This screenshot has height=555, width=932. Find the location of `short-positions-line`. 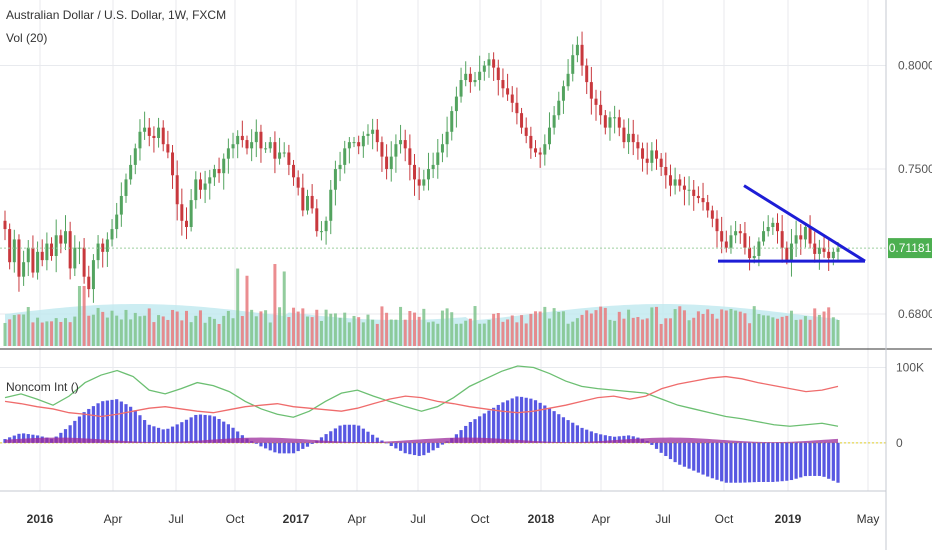

short-positions-line is located at coordinates (421, 396).